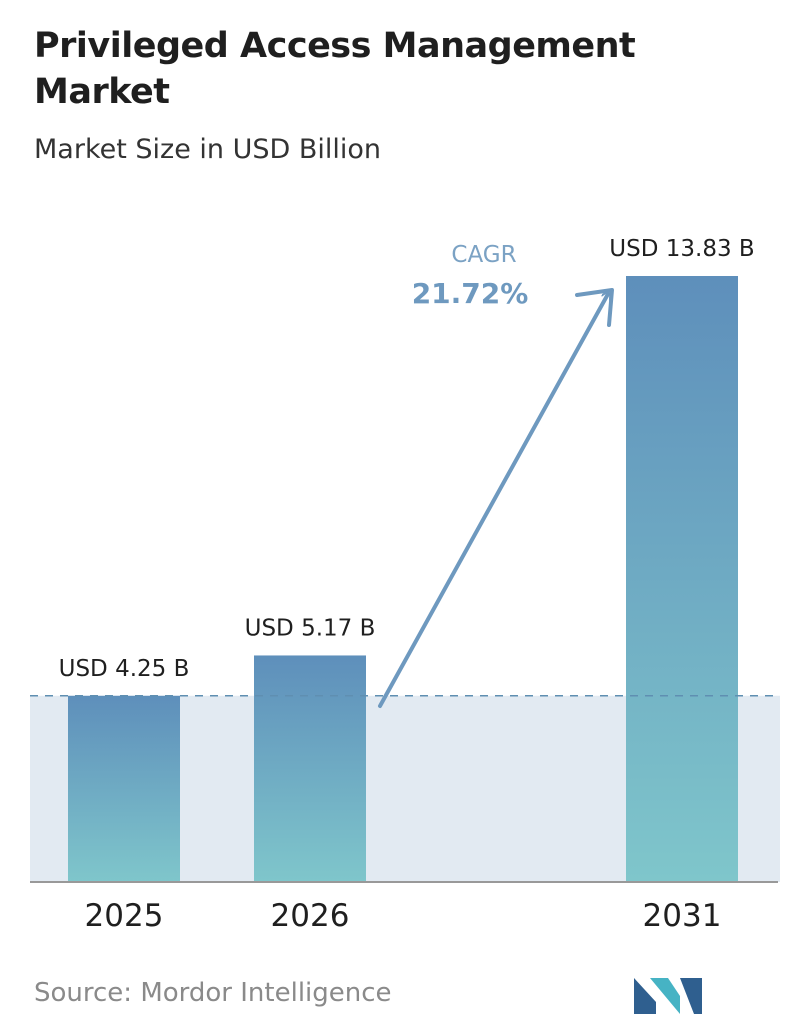  Describe the element at coordinates (208, 149) in the screenshot. I see `page-subtitle: Market Size in USD Billion` at that location.